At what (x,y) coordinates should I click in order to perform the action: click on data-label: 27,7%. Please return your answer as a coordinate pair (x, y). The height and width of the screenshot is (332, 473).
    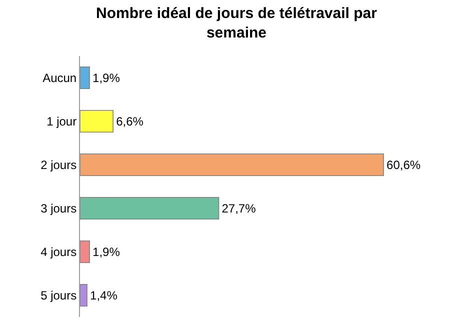
    Looking at the image, I should click on (239, 208).